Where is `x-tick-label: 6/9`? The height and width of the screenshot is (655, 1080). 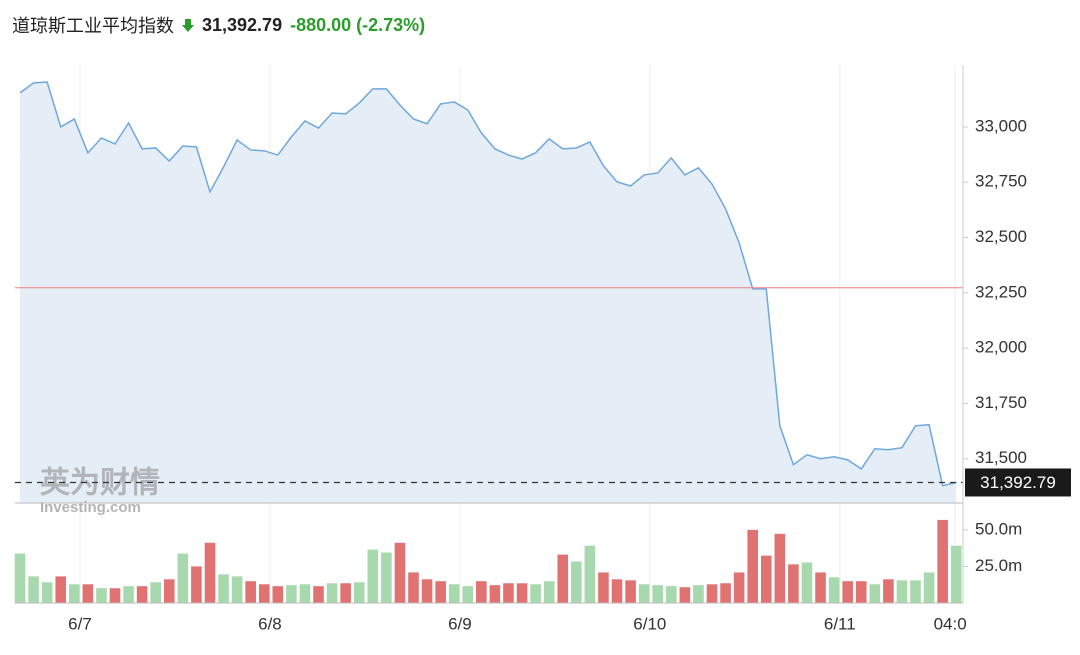 x-tick-label: 6/9 is located at coordinates (460, 623).